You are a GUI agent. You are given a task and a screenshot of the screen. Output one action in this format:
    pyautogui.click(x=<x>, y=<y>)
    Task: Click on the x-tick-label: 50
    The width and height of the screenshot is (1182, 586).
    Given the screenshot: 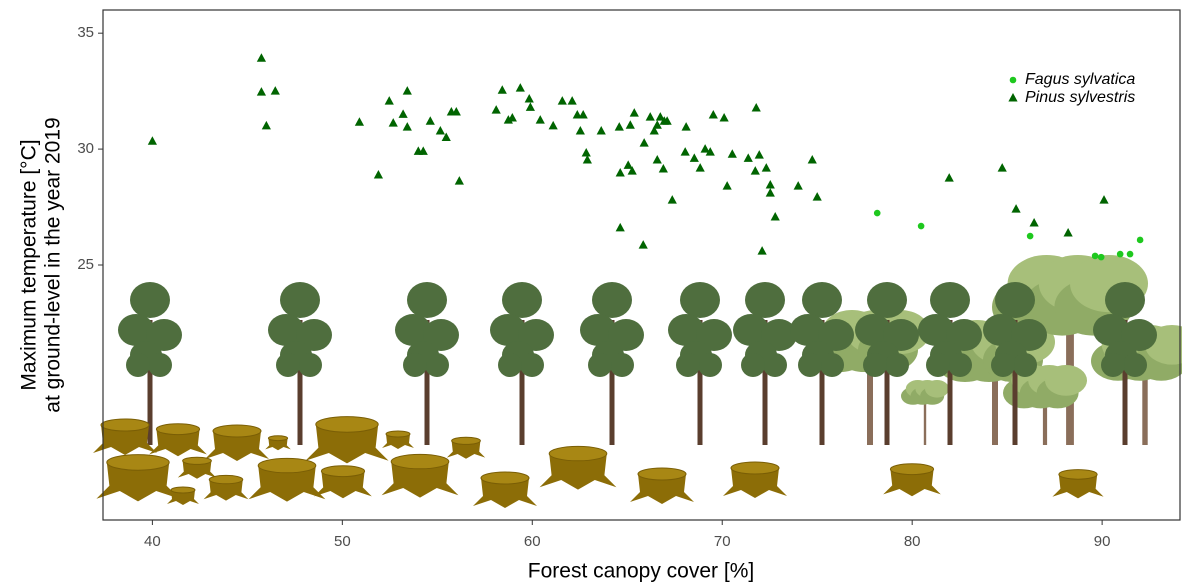 What is the action you would take?
    pyautogui.click(x=342, y=541)
    